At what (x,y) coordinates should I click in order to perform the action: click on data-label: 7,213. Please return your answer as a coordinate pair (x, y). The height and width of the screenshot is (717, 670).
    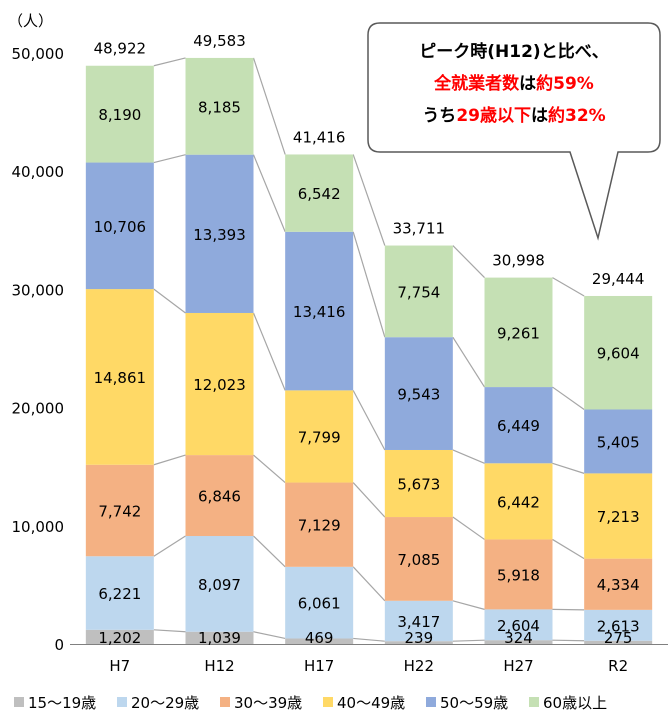
    Looking at the image, I should click on (618, 517).